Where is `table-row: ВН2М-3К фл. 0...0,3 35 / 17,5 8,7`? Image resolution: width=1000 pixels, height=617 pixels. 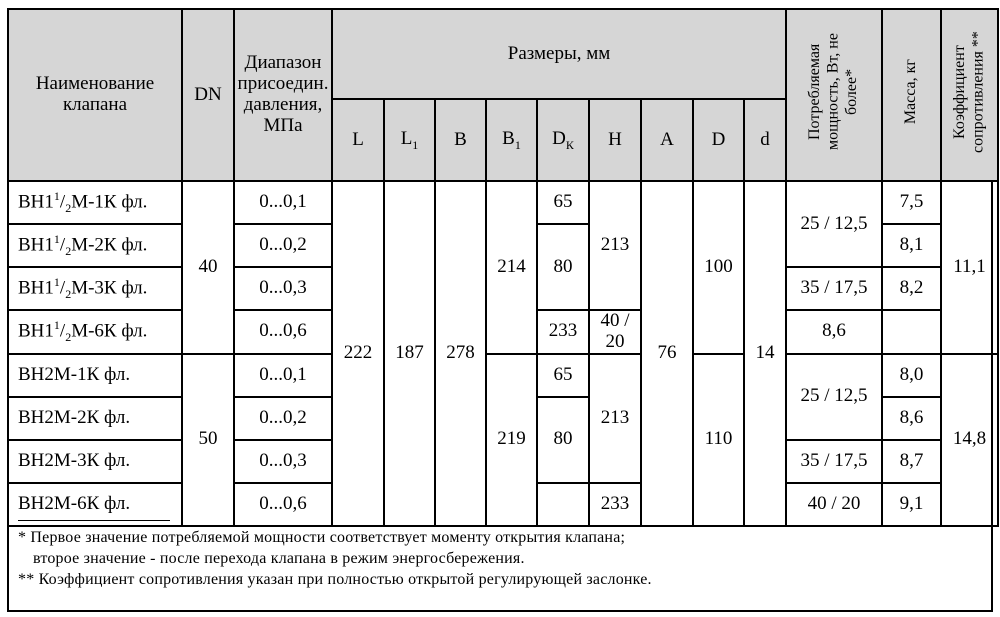 table-row: ВН2М-3К фл. 0...0,3 35 / 17,5 8,7 is located at coordinates (502, 461).